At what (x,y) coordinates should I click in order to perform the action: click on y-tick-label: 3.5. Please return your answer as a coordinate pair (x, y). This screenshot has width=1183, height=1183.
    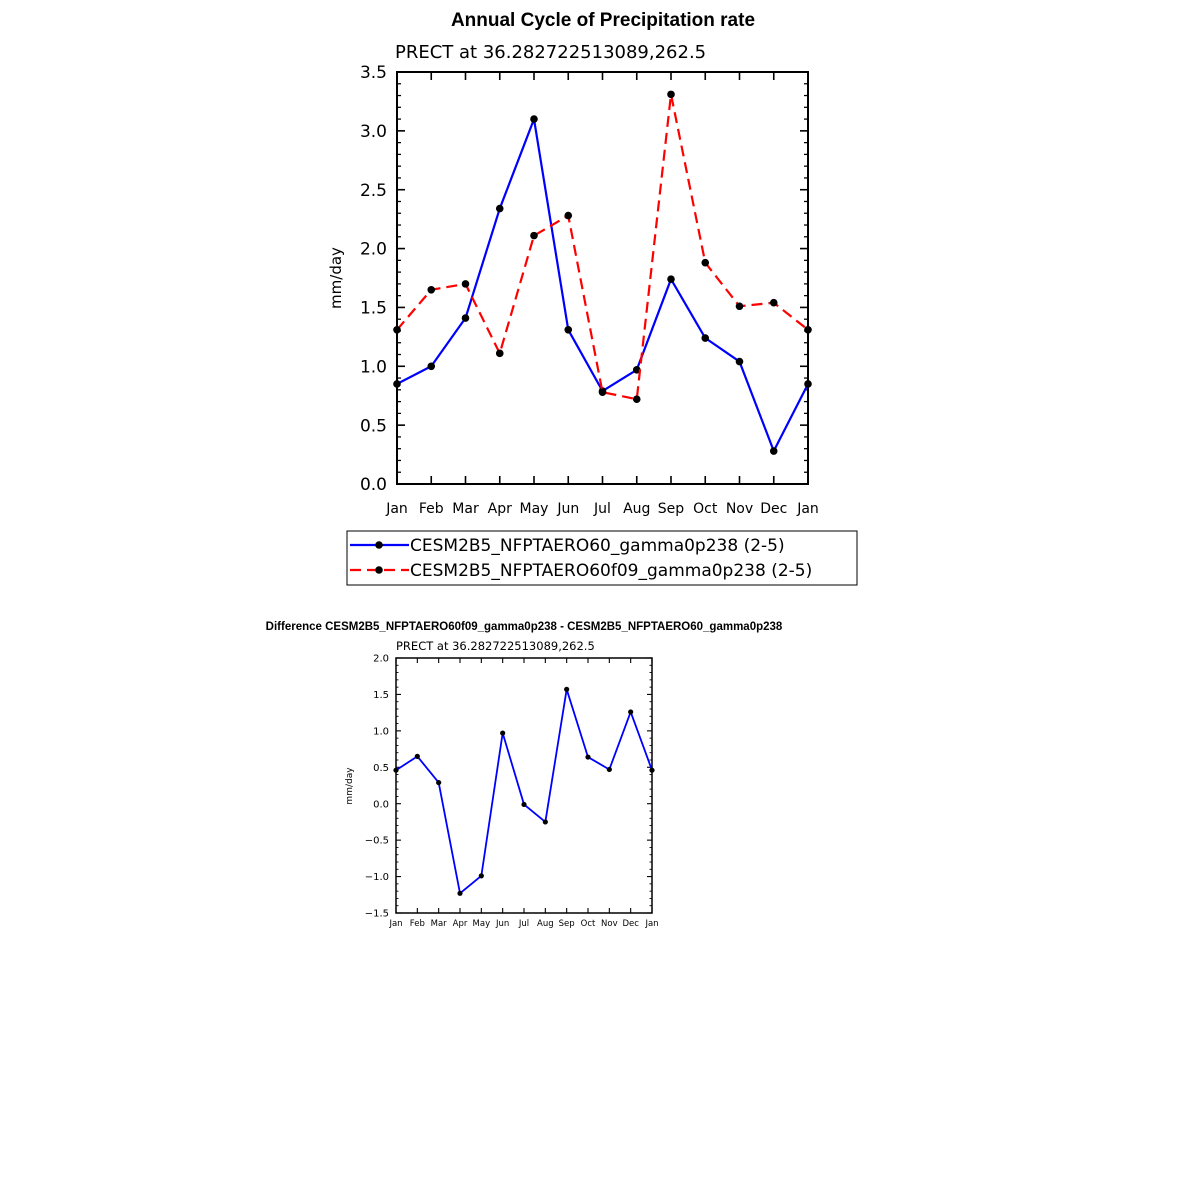
    Looking at the image, I should click on (373, 73).